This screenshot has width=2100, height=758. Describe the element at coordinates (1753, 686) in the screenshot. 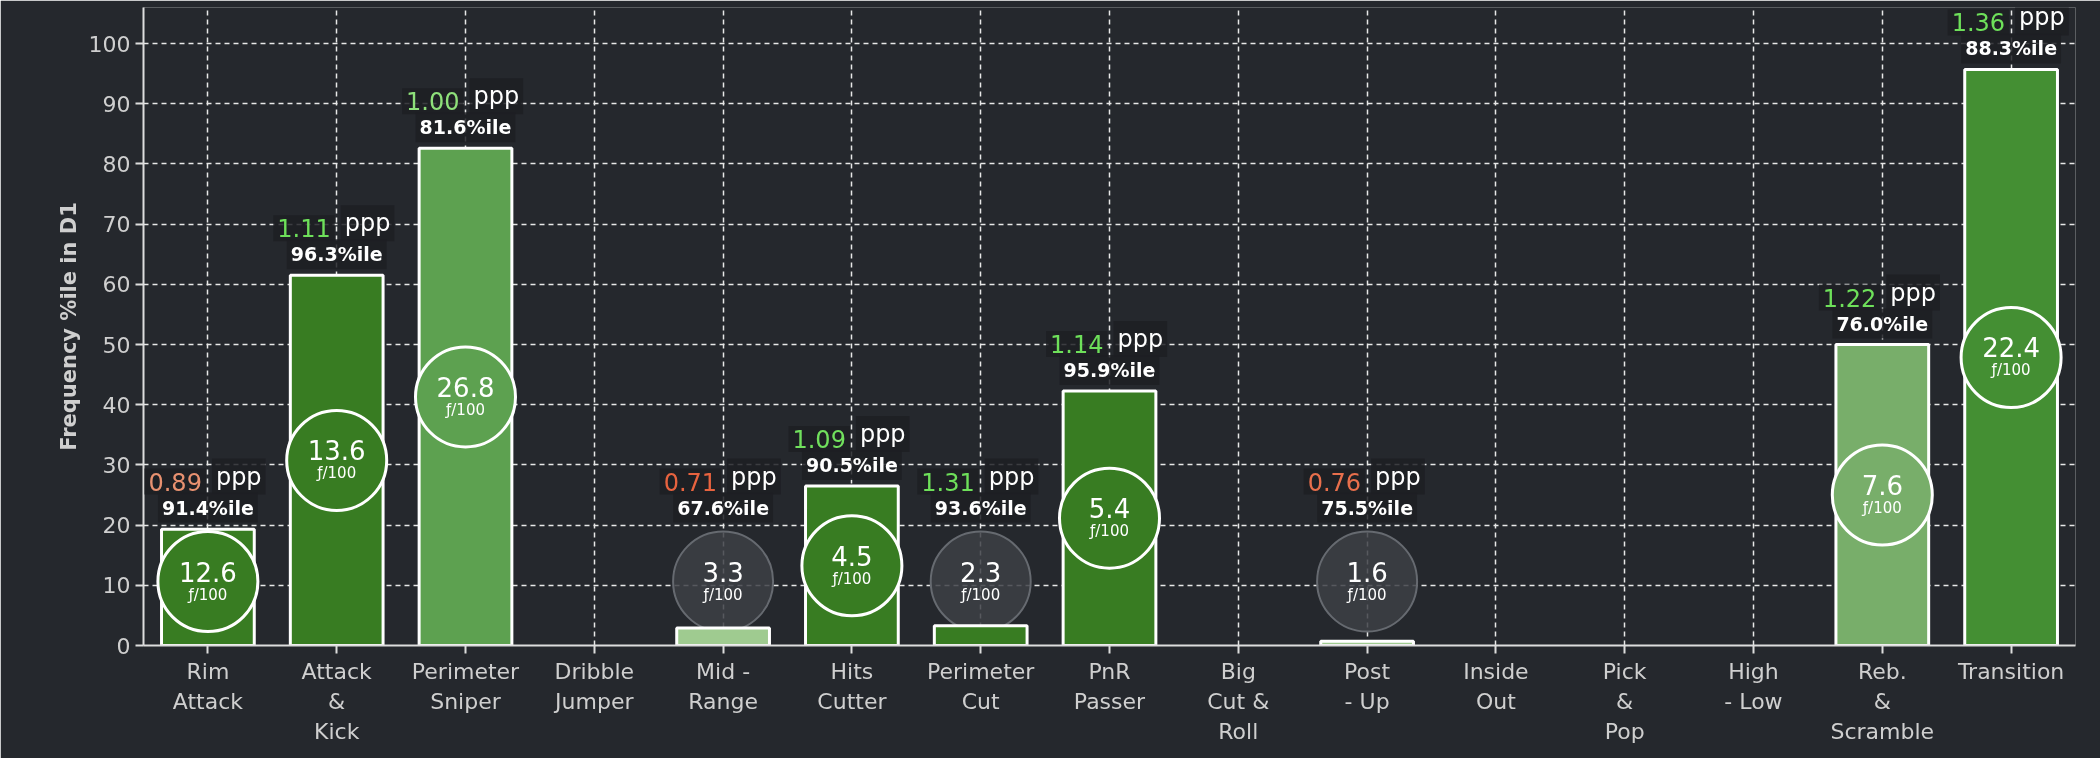

I see `x-tick-label: High - Low` at that location.